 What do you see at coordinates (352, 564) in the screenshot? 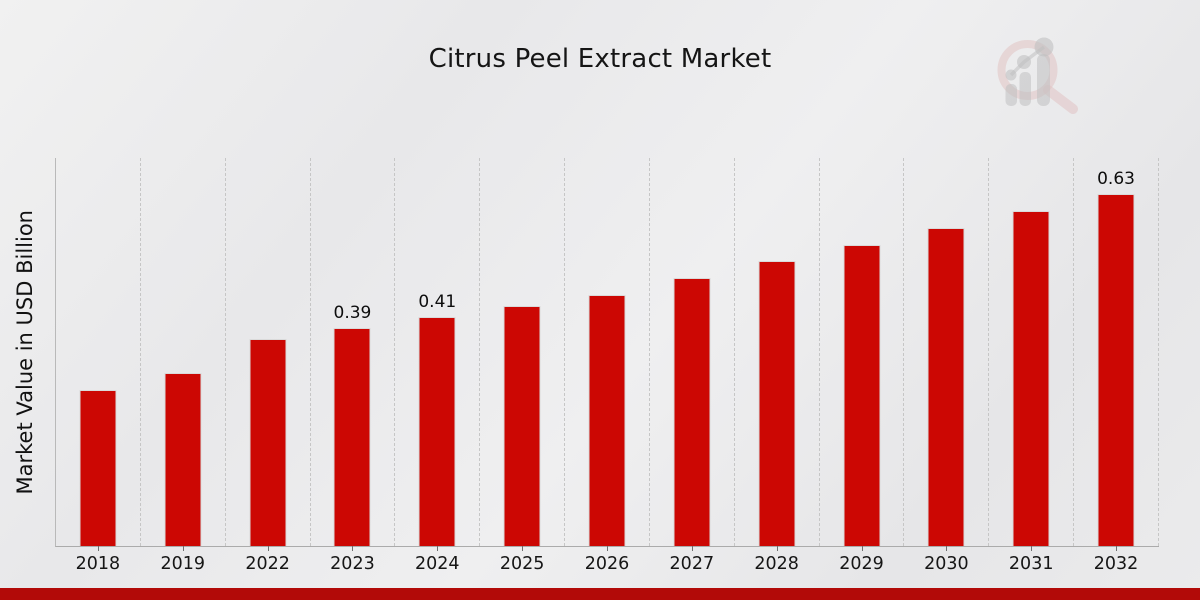
I see `x-axis-label-2023: 2023` at bounding box center [352, 564].